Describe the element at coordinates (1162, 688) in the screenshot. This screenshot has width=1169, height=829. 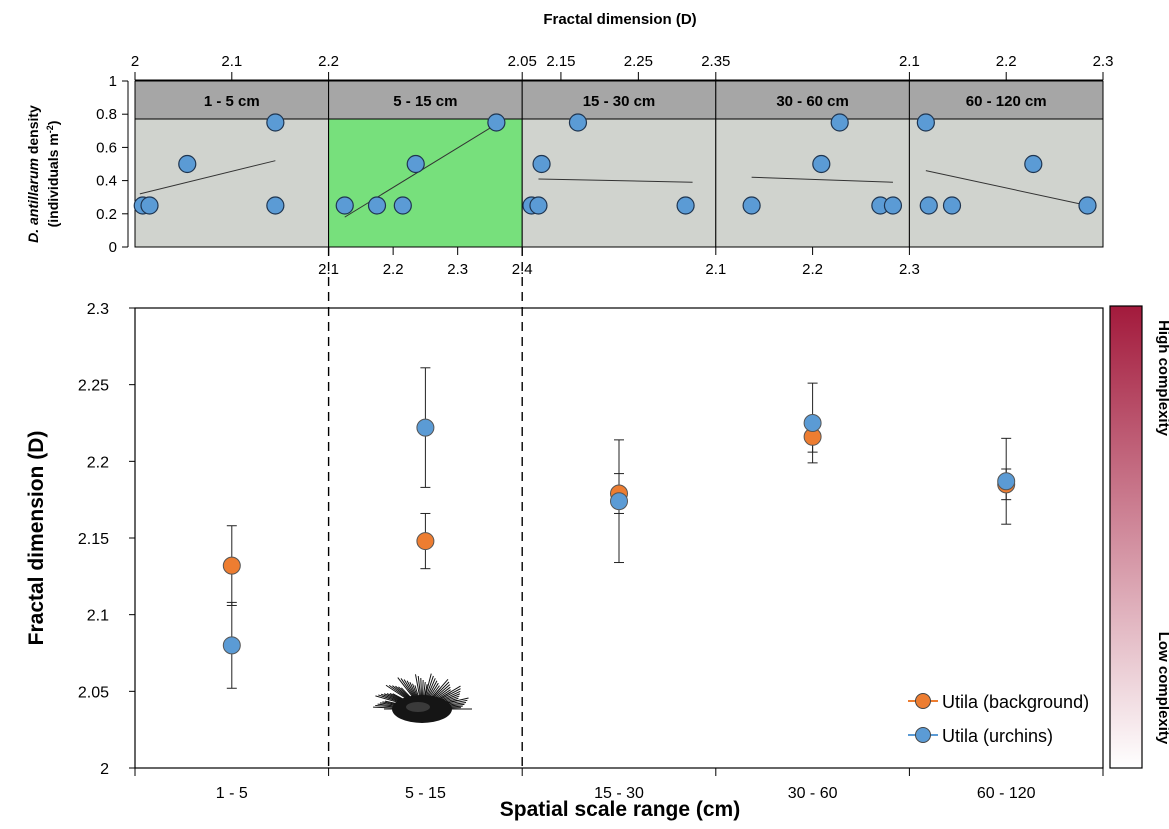
I see `colorbar-low-label: Low complexity` at that location.